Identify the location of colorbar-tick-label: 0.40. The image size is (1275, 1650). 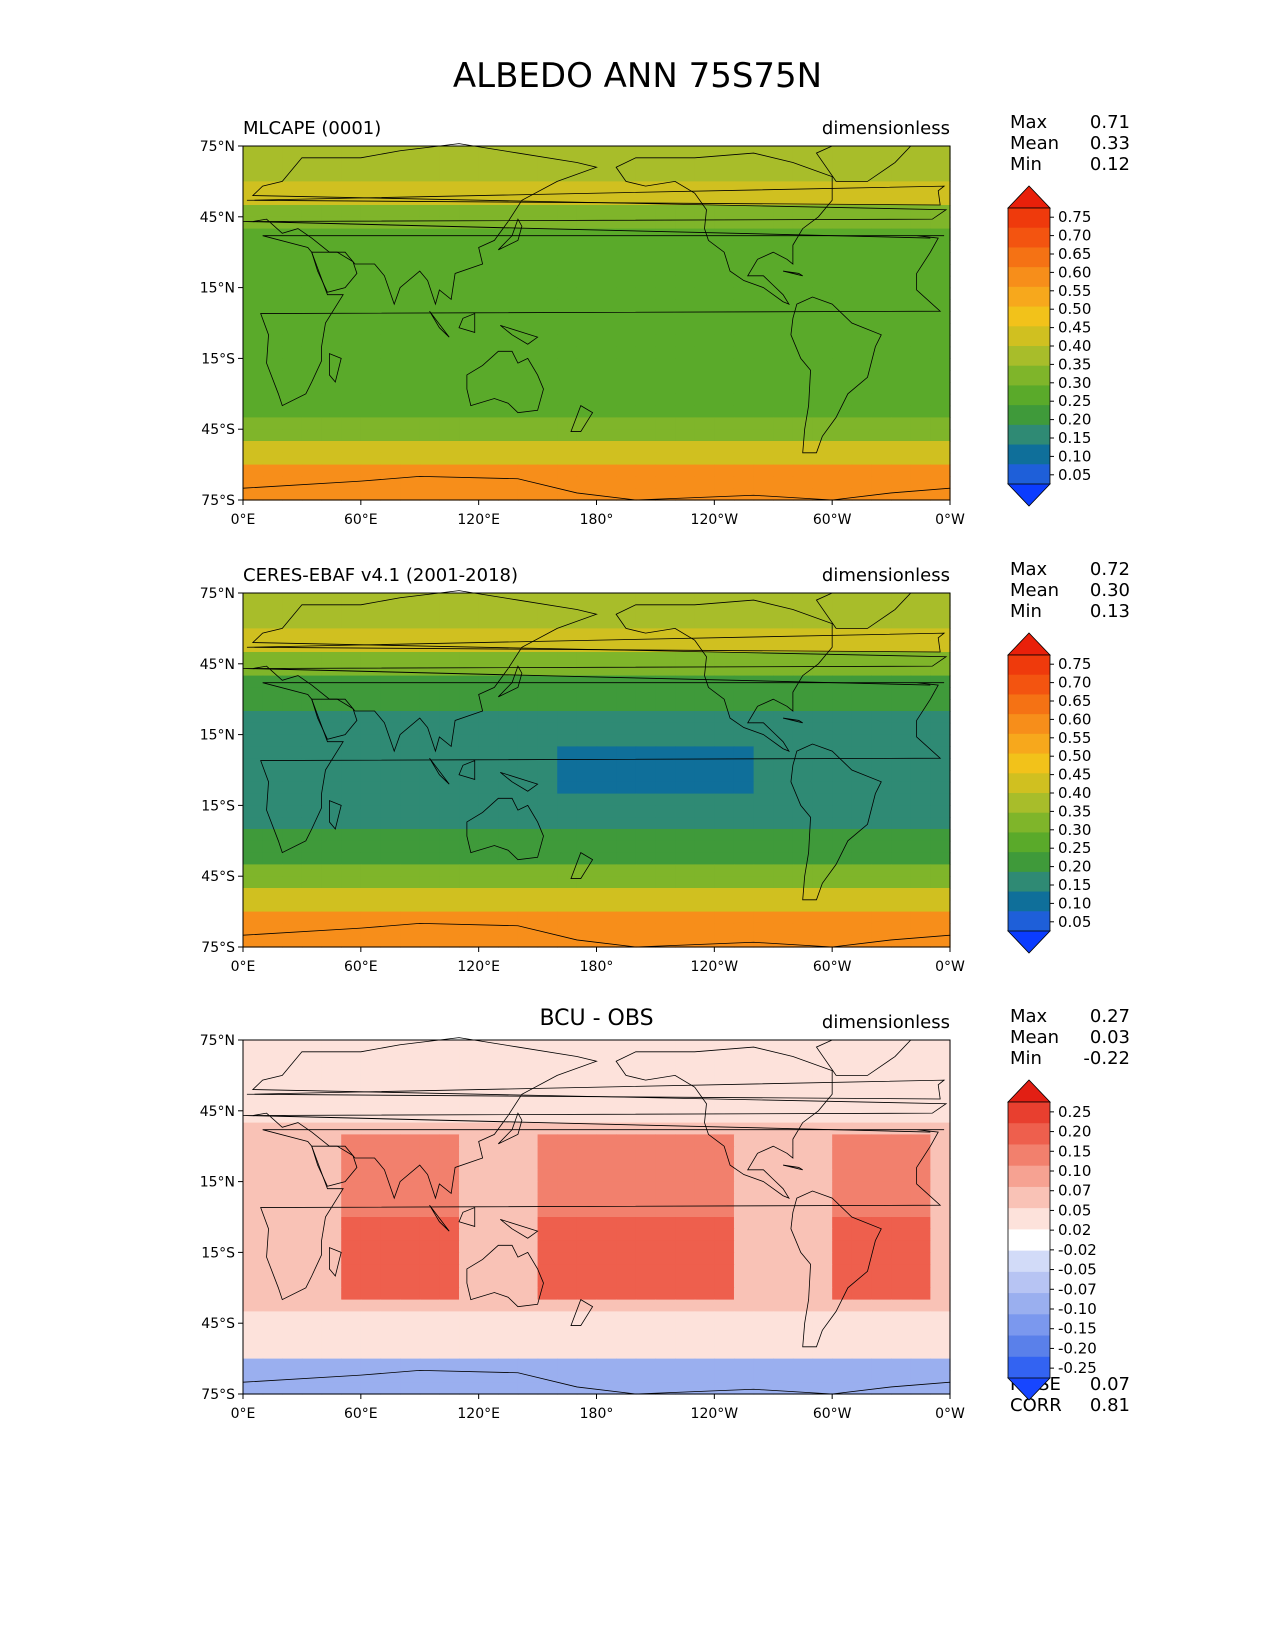
(1074, 346).